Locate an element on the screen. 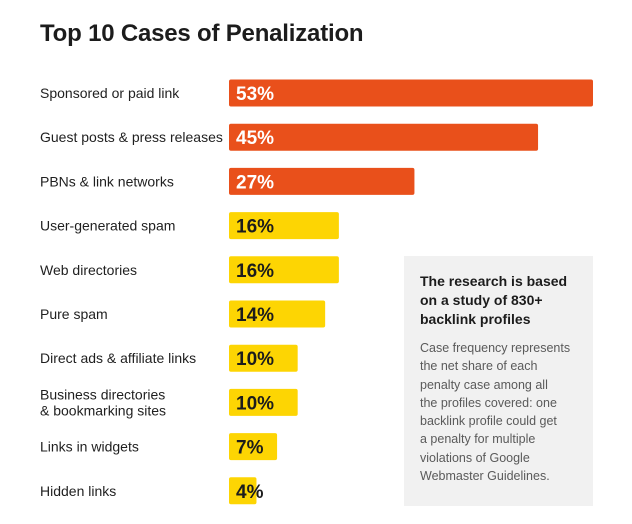 This screenshot has width=632, height=524. research-note-body-line: backlink profile could get is located at coordinates (488, 421).